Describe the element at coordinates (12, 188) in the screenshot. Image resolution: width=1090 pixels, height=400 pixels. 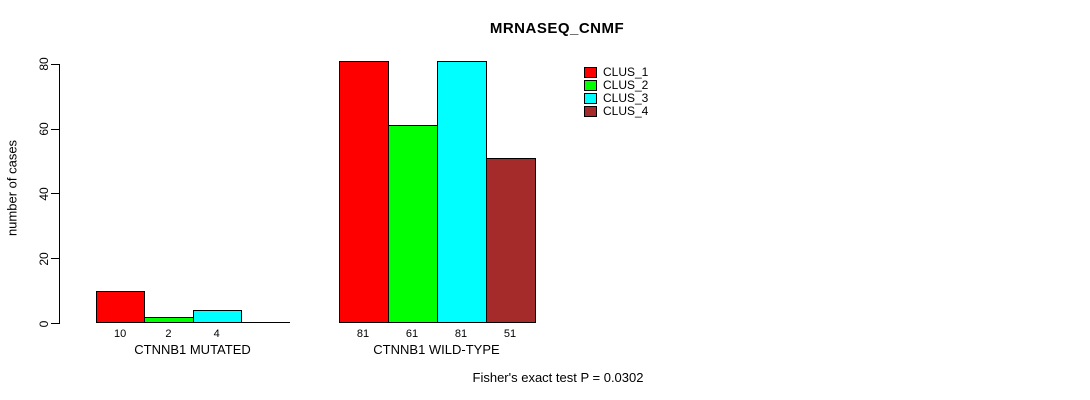
I see `y-axis-label: number of cases` at that location.